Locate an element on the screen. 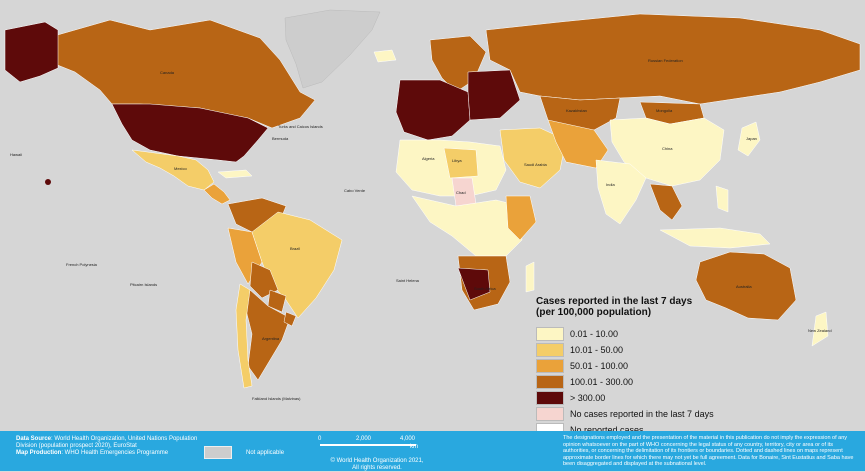 The width and height of the screenshot is (865, 472). country-uruguay is located at coordinates (290, 319).